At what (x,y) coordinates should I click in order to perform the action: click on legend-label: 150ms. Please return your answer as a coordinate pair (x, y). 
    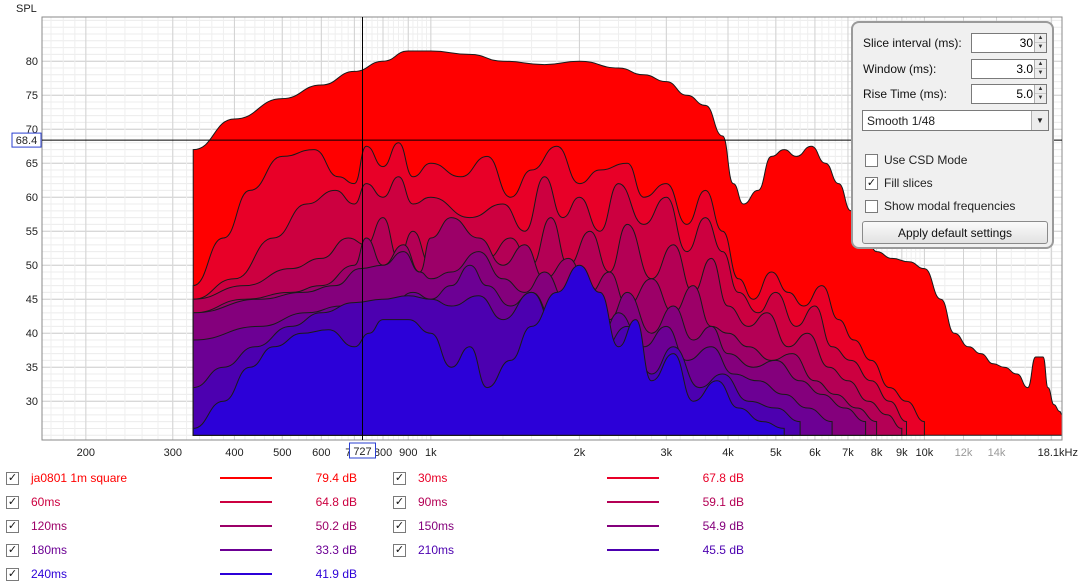
    Looking at the image, I should click on (436, 526).